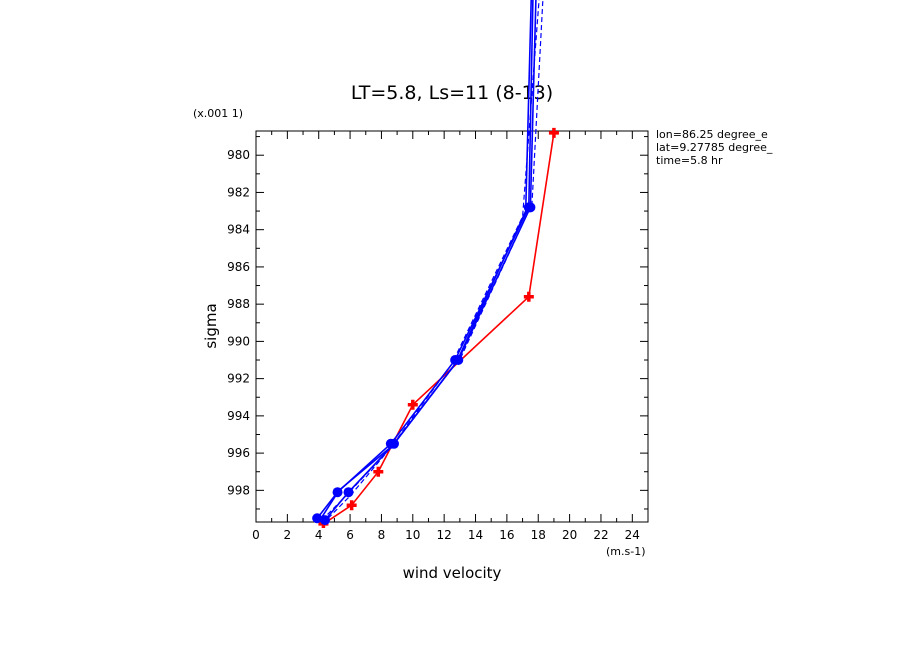 The image size is (904, 654). What do you see at coordinates (238, 416) in the screenshot?
I see `y-tick-label: 994` at bounding box center [238, 416].